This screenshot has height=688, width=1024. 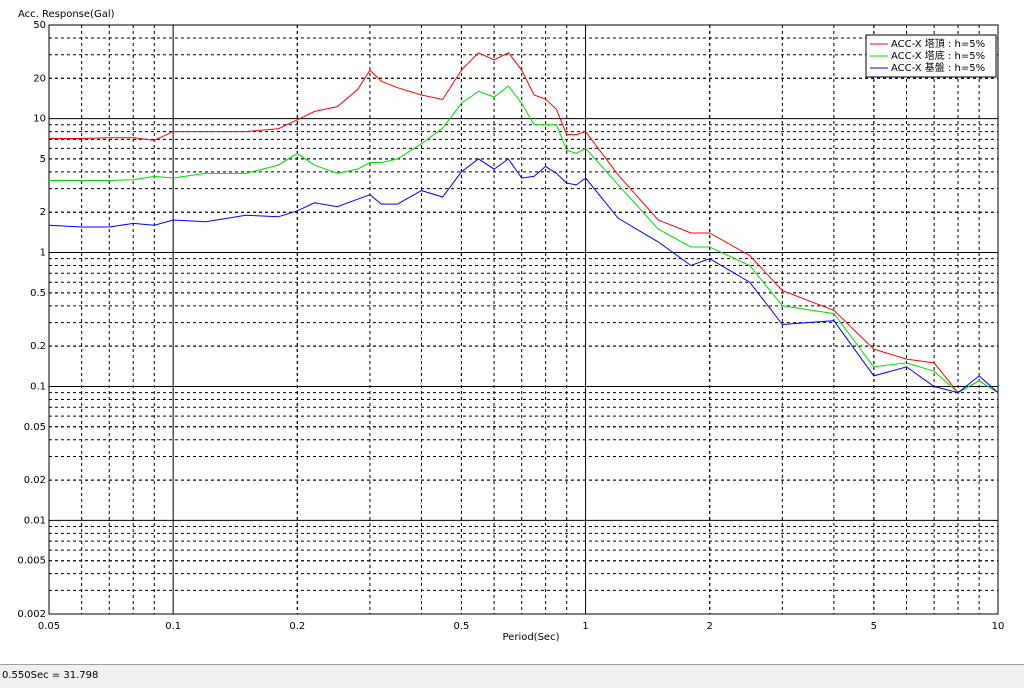 I want to click on y-tick-label: 0.005, so click(x=31, y=561).